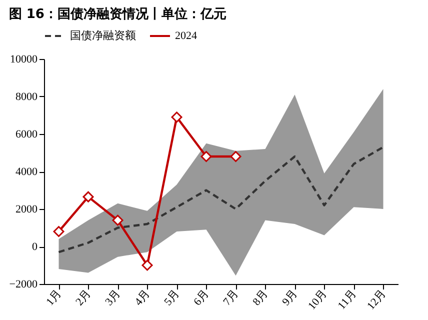 The height and width of the screenshot is (320, 428). What do you see at coordinates (27, 172) in the screenshot?
I see `y-tick-label: 4000` at bounding box center [27, 172].